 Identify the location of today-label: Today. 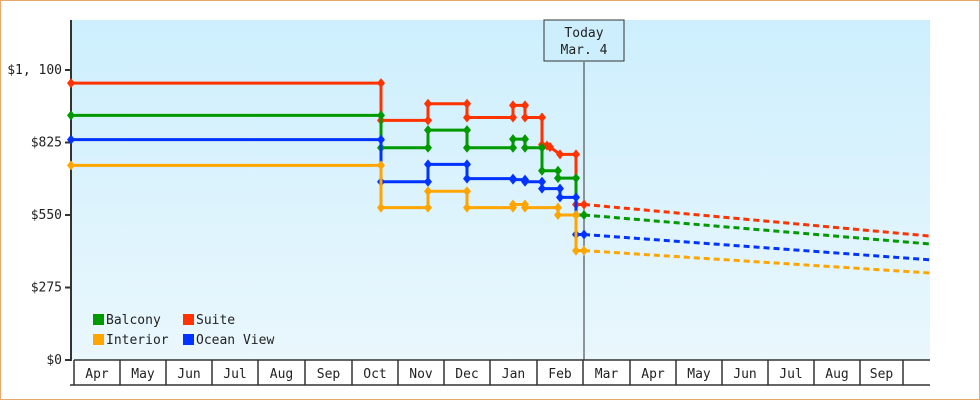
(583, 33).